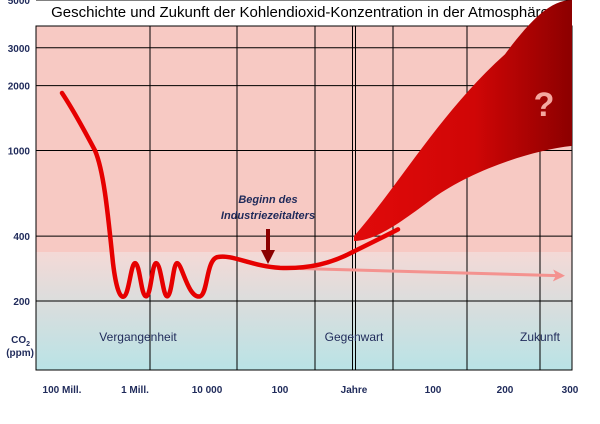 The image size is (600, 424). I want to click on y-tick-label: 400, so click(21, 237).